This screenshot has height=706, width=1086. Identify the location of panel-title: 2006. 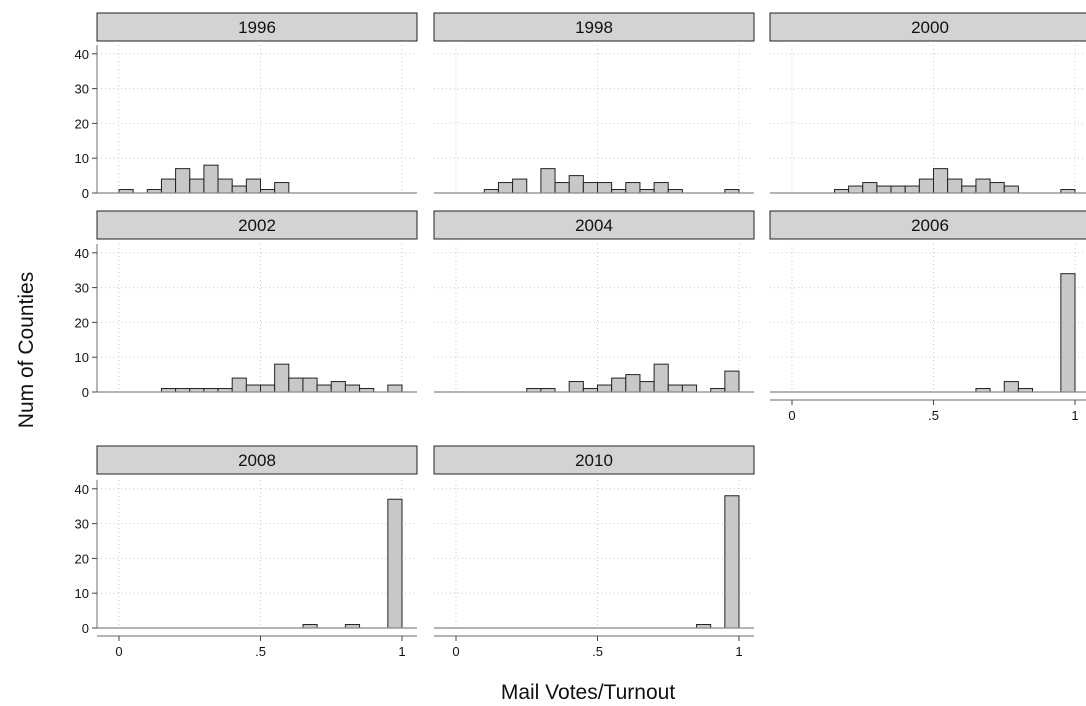
(930, 225).